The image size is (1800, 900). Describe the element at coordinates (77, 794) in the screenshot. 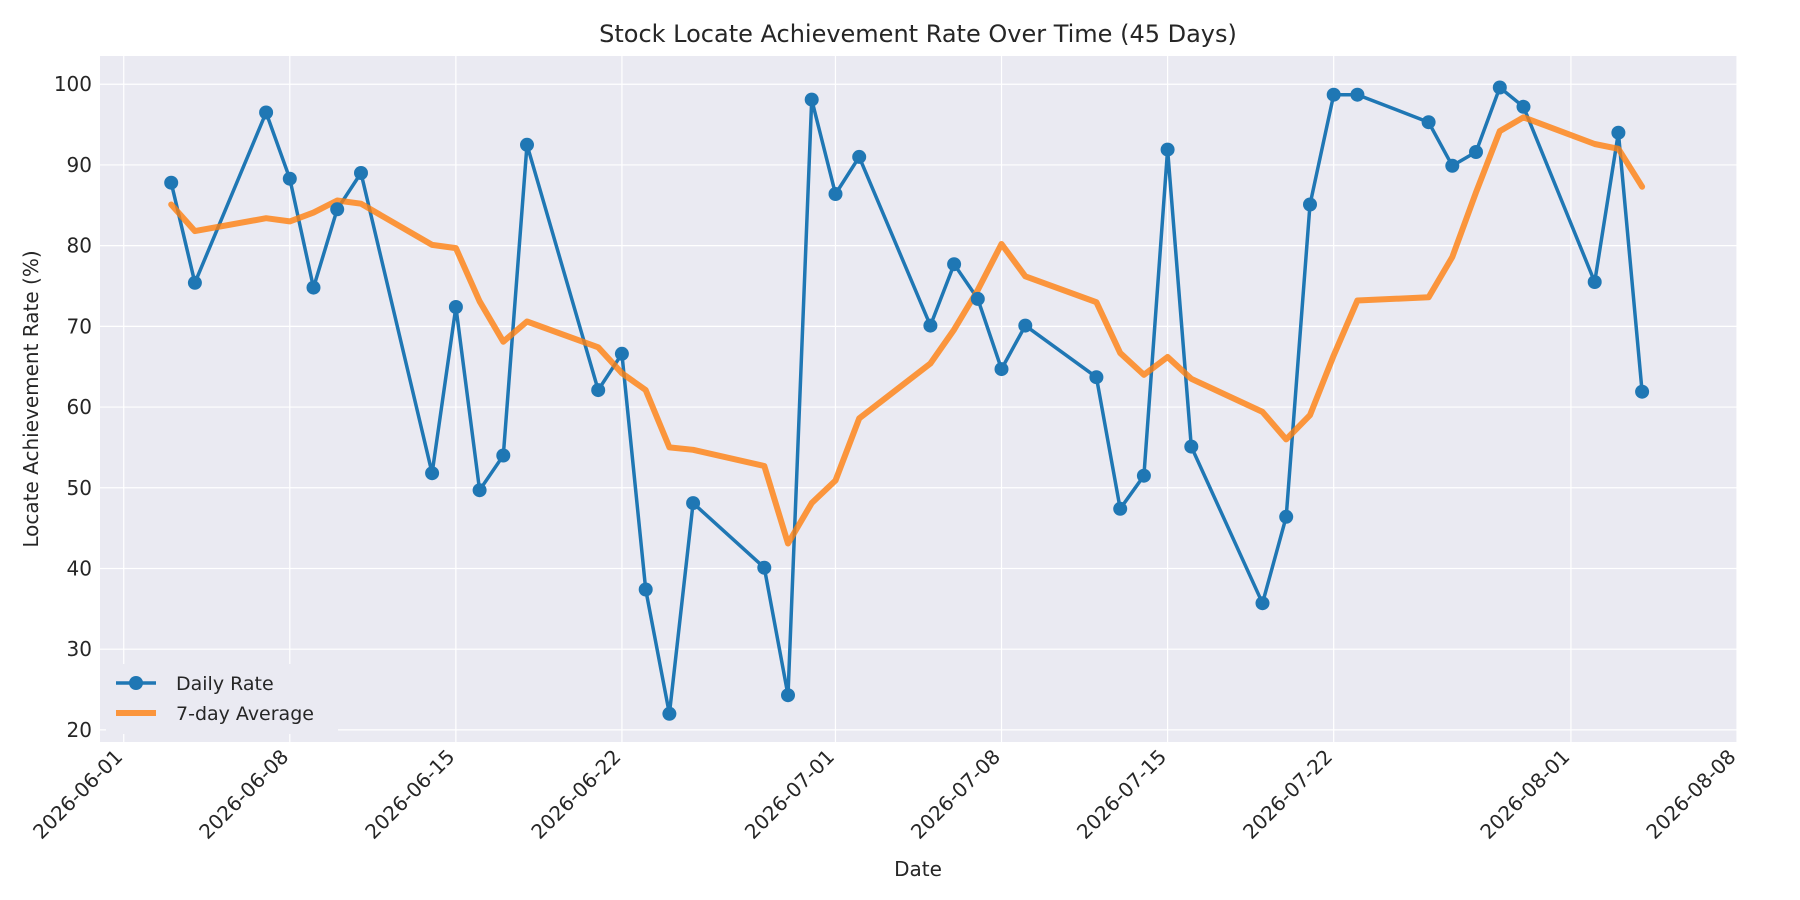

I see `x-tick-label: 2026-06-01` at that location.